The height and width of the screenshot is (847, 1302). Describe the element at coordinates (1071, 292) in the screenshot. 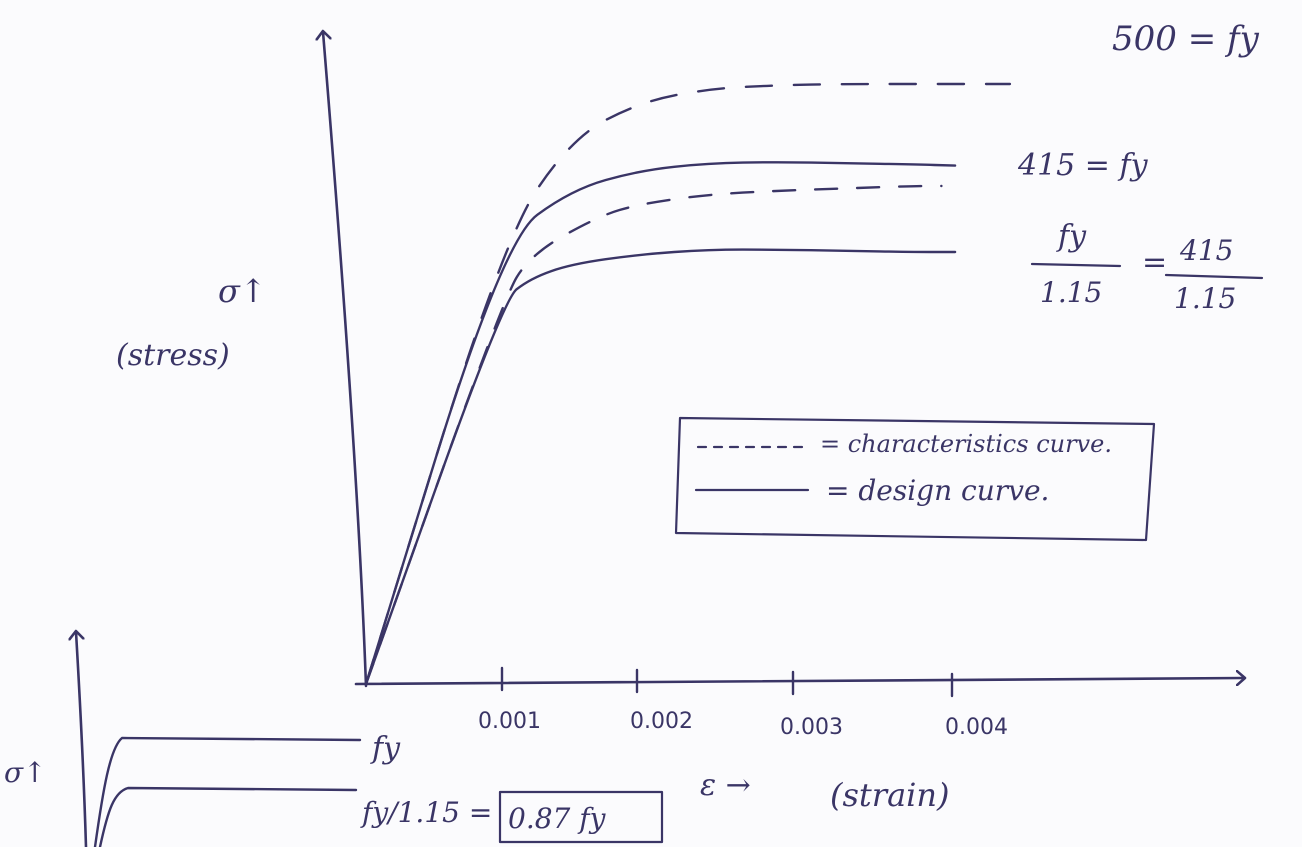

I see `design-fraction-denominator: 1.15` at that location.